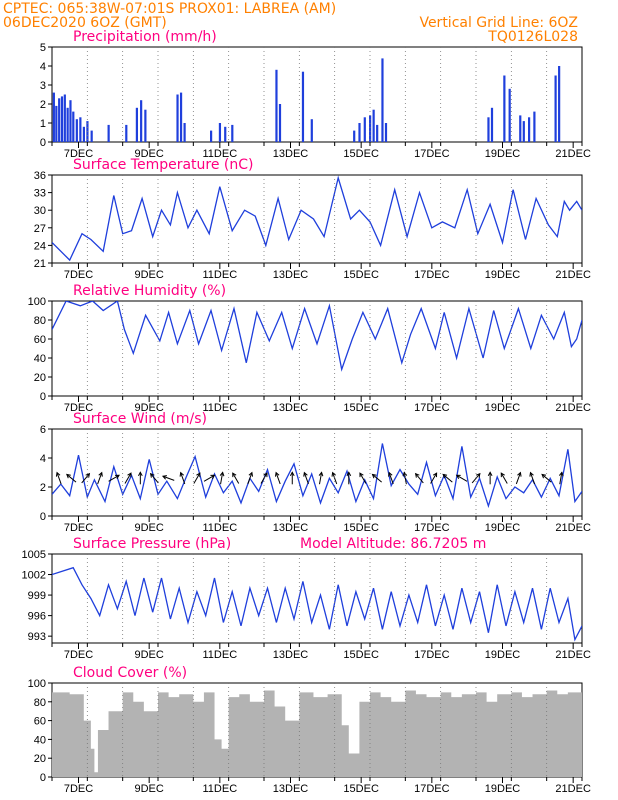 The width and height of the screenshot is (618, 800). Describe the element at coordinates (37, 596) in the screenshot. I see `y-tick-label: 999` at that location.